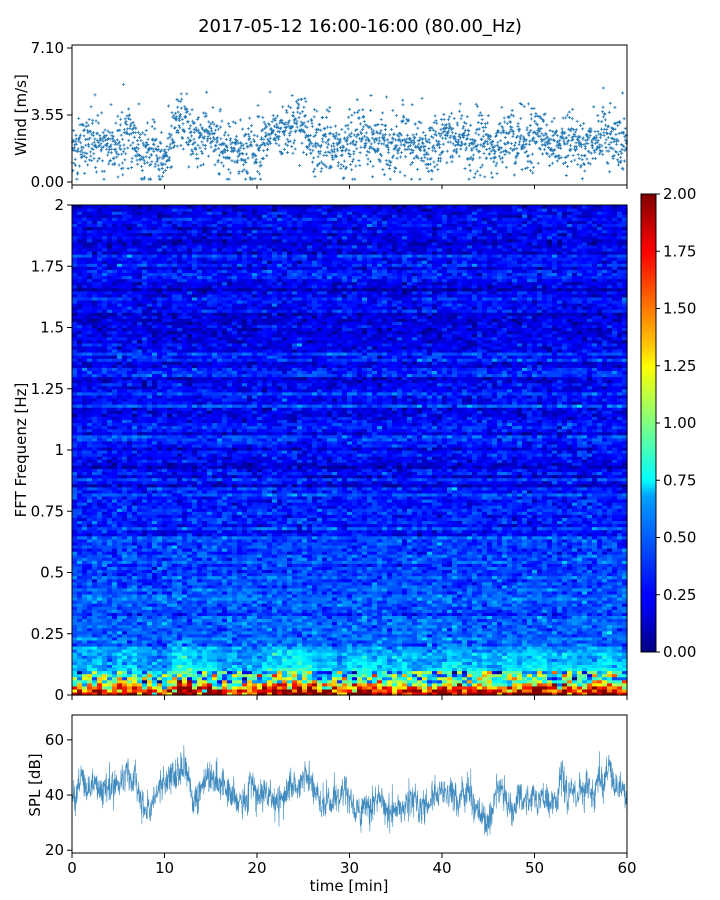 This screenshot has width=720, height=900. Describe the element at coordinates (360, 26) in the screenshot. I see `figure-title: 2017-05-12 16:00-16:00 (80.00_Hz)` at that location.